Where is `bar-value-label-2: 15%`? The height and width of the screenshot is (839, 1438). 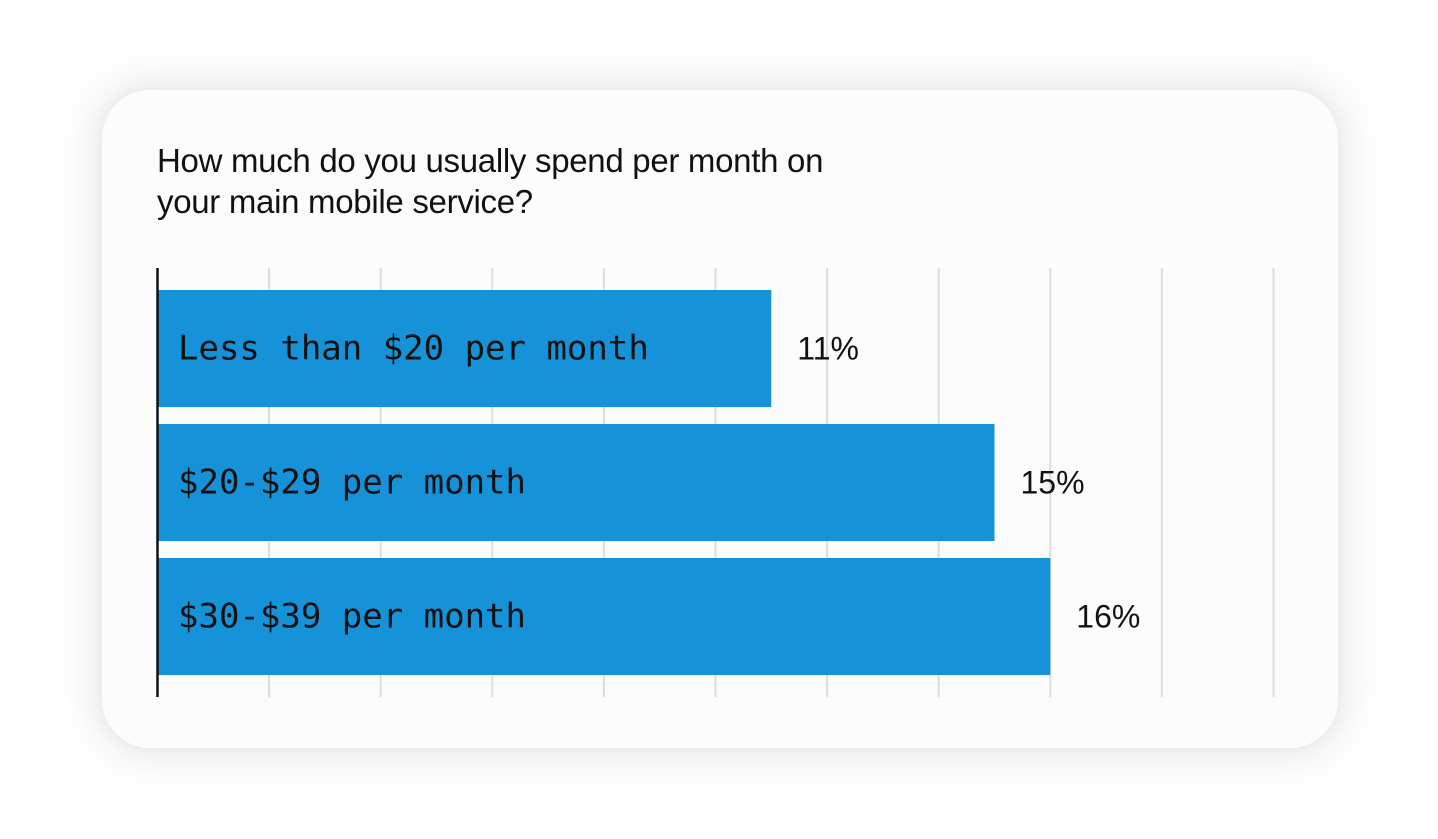 bar-value-label-2: 15% is located at coordinates (1053, 483).